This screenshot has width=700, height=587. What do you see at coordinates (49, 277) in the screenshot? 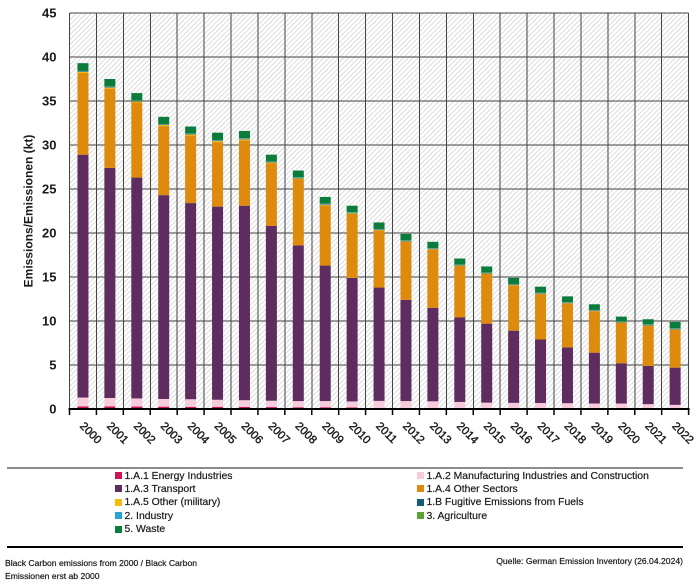
I see `svg-text: 15` at bounding box center [49, 277].